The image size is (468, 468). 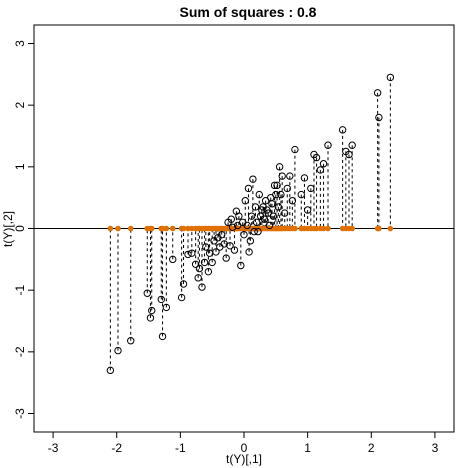 I want to click on y-tick-label: -1, so click(x=20, y=290).